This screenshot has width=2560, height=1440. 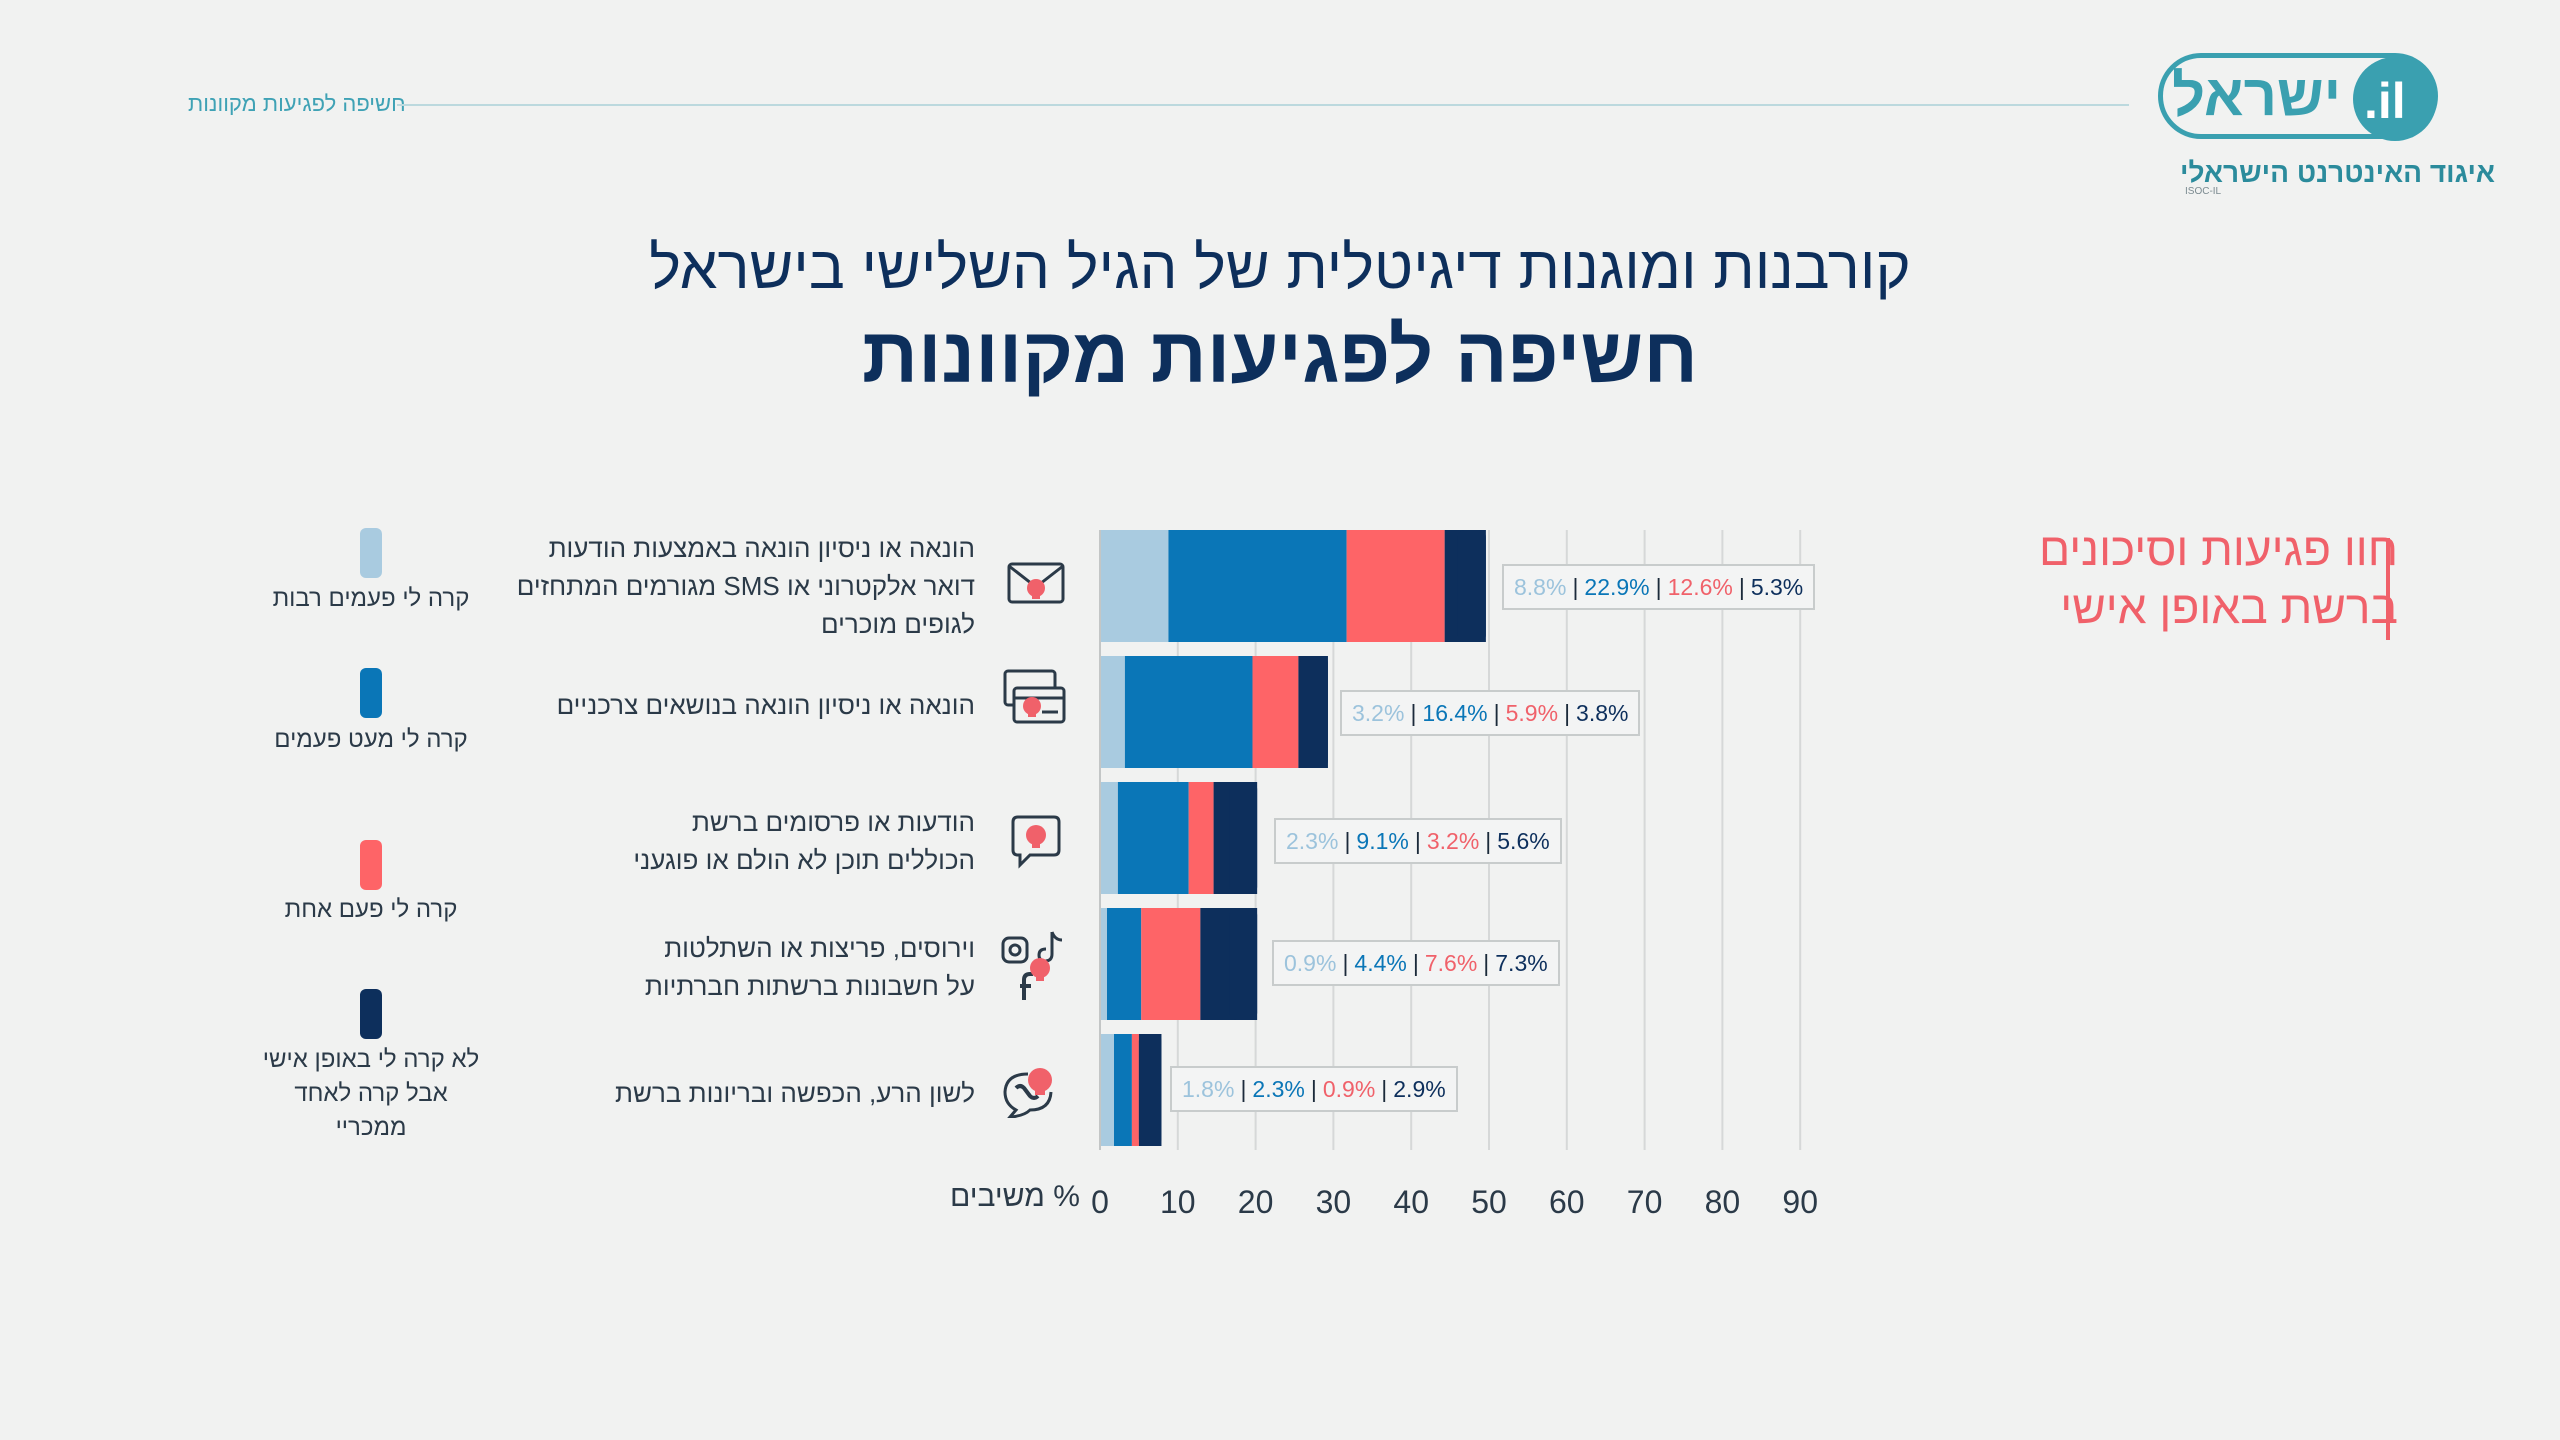 I want to click on value-label-few-times: 2.3%, so click(x=1278, y=1088).